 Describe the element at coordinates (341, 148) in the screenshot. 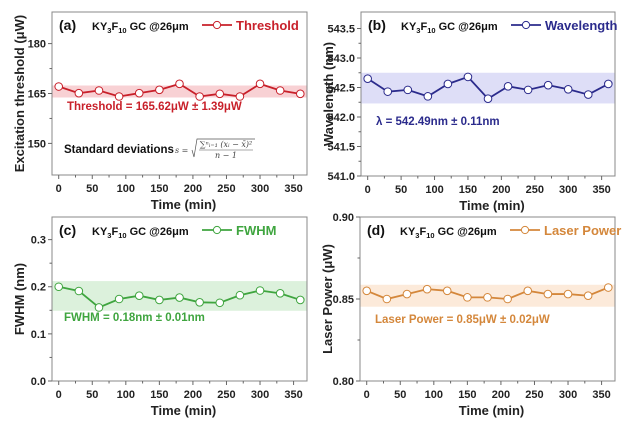

I see `y-tick-label: 541.5` at that location.